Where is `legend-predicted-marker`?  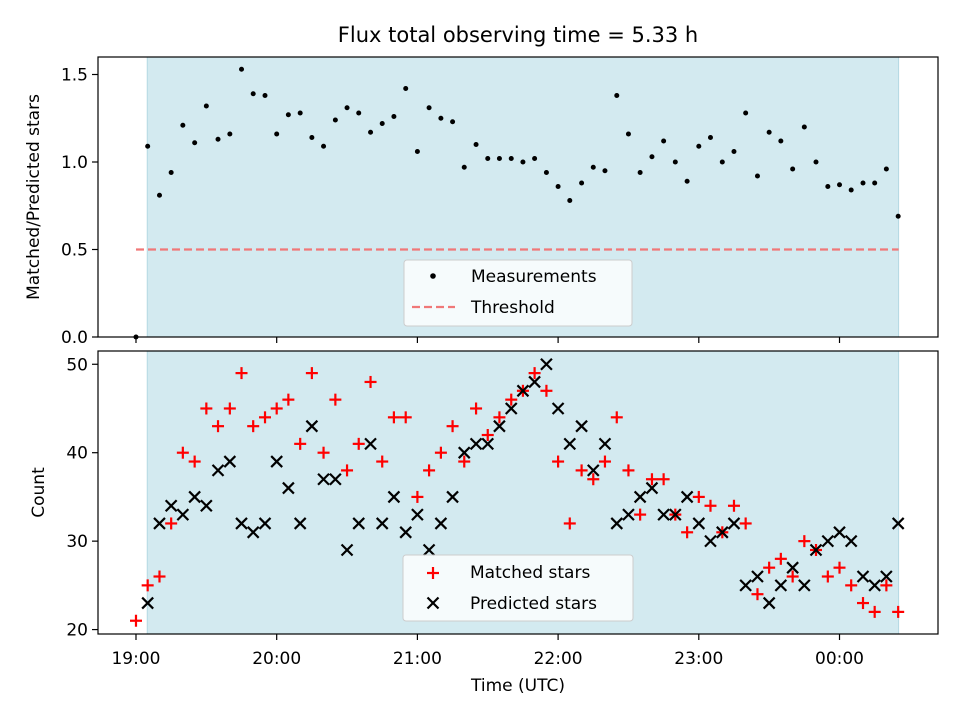
legend-predicted-marker is located at coordinates (433, 603).